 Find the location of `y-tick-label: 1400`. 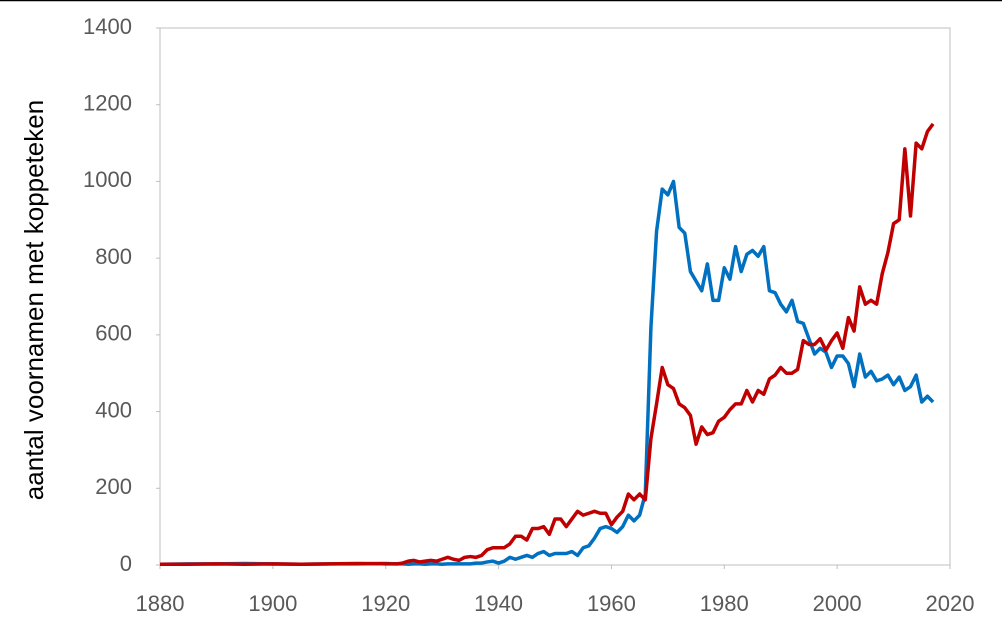

y-tick-label: 1400 is located at coordinates (107, 26).